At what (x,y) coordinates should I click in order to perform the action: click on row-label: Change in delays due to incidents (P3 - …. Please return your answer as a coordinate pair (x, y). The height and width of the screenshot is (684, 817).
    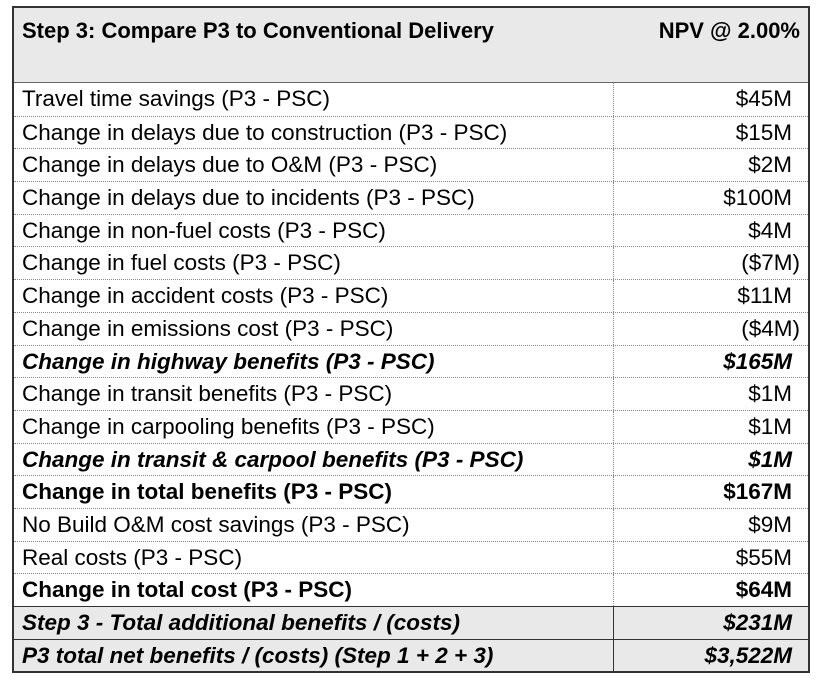
    Looking at the image, I should click on (314, 198).